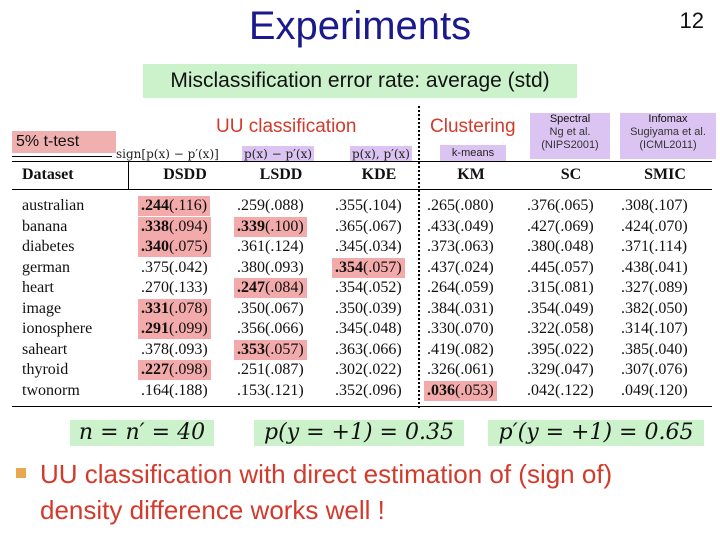  What do you see at coordinates (284, 287) in the screenshot?
I see `cell-std: (.084)` at bounding box center [284, 287].